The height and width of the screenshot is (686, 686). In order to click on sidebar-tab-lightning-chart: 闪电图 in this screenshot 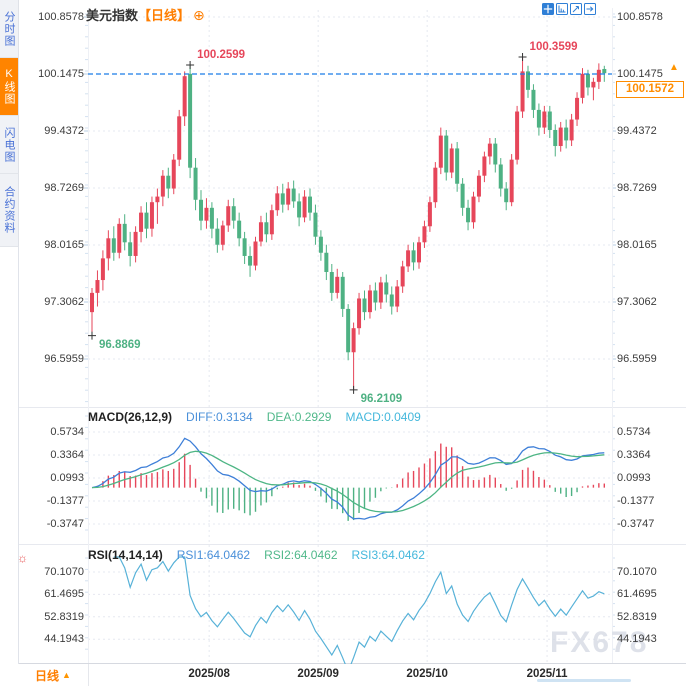, I will do `click(9, 145)`.